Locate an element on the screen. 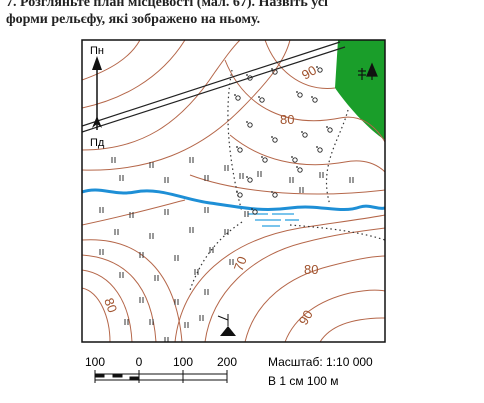  survey-point is located at coordinates (226, 325).